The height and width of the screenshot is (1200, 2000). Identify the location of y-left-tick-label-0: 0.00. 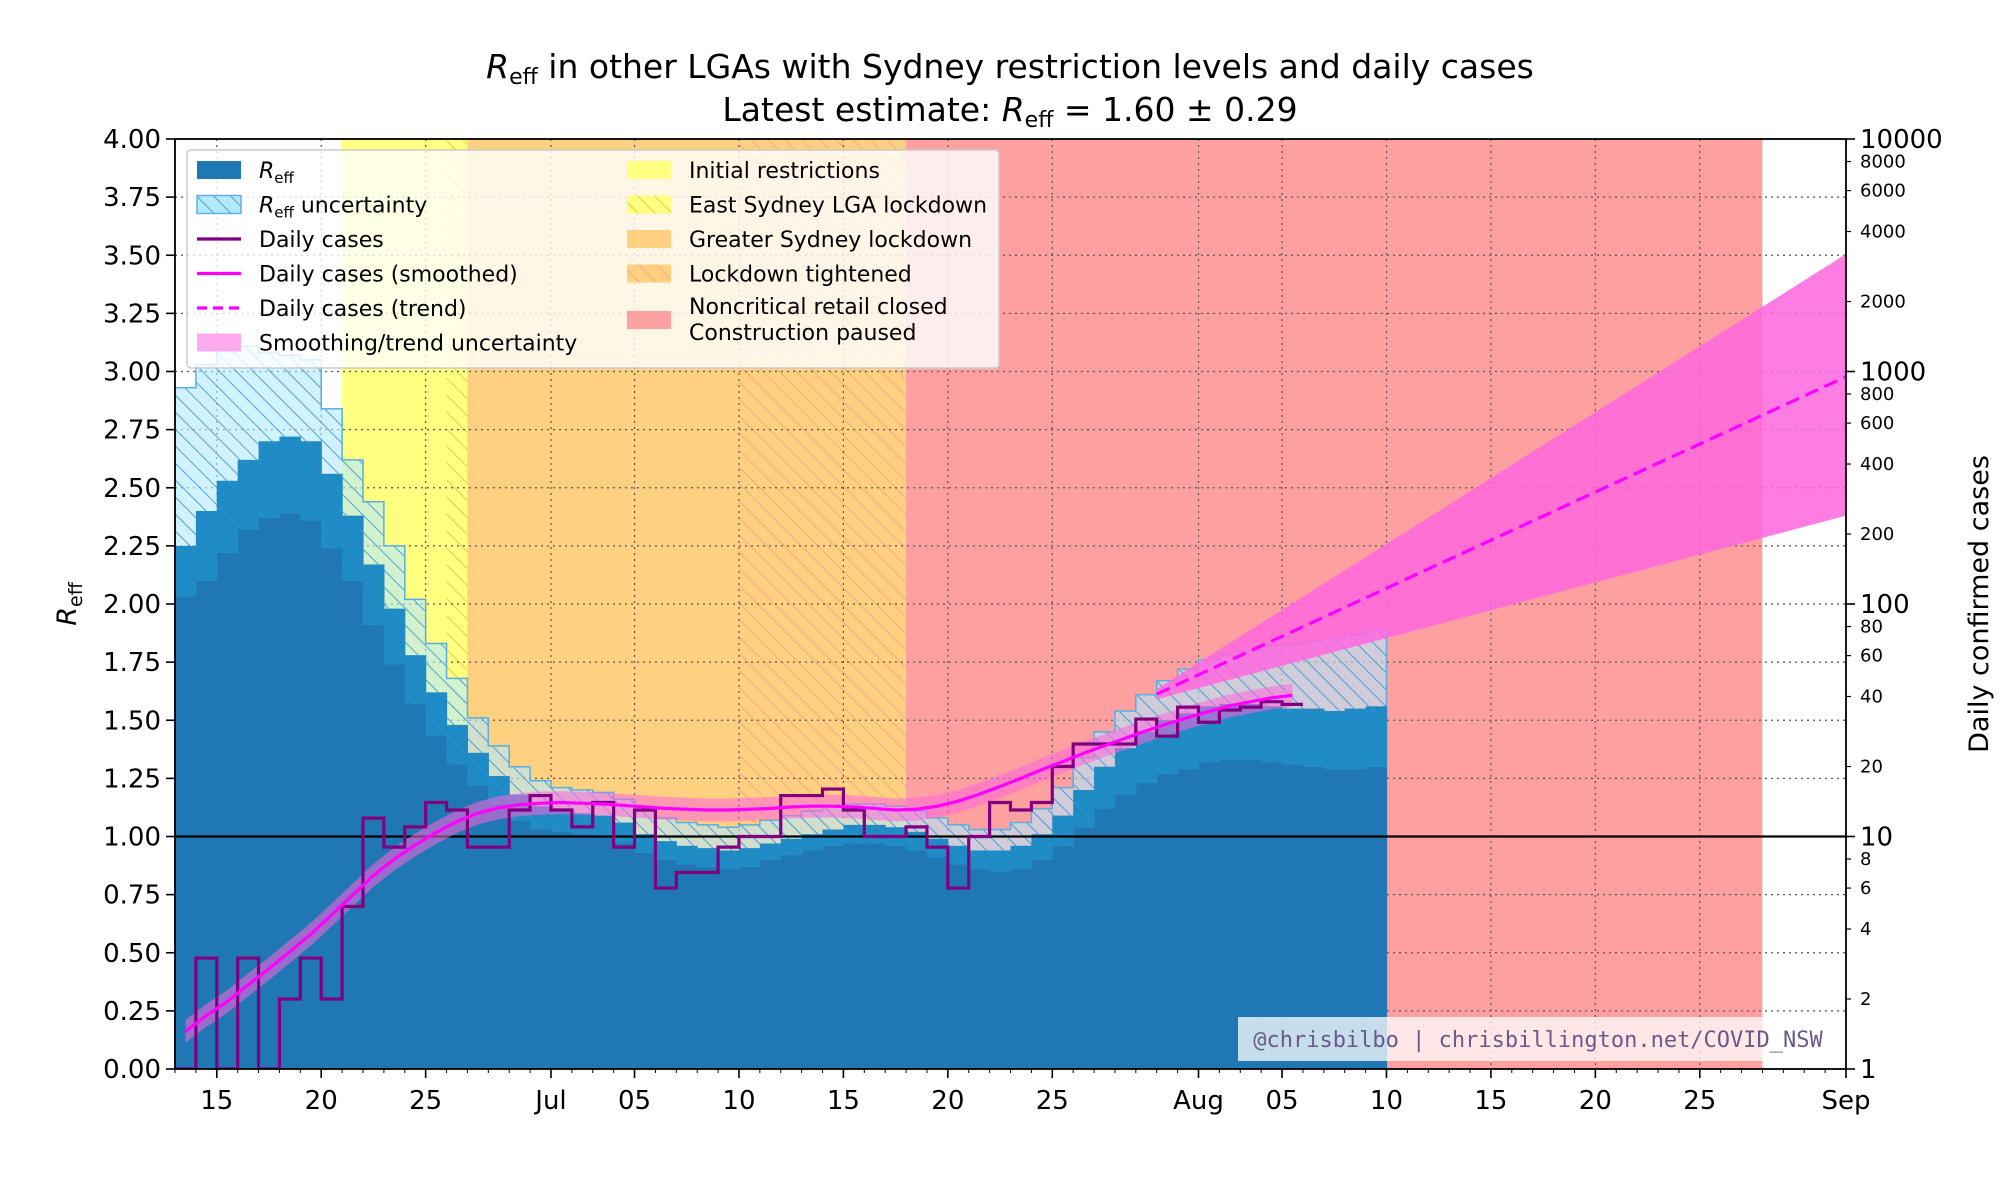
(132, 1070).